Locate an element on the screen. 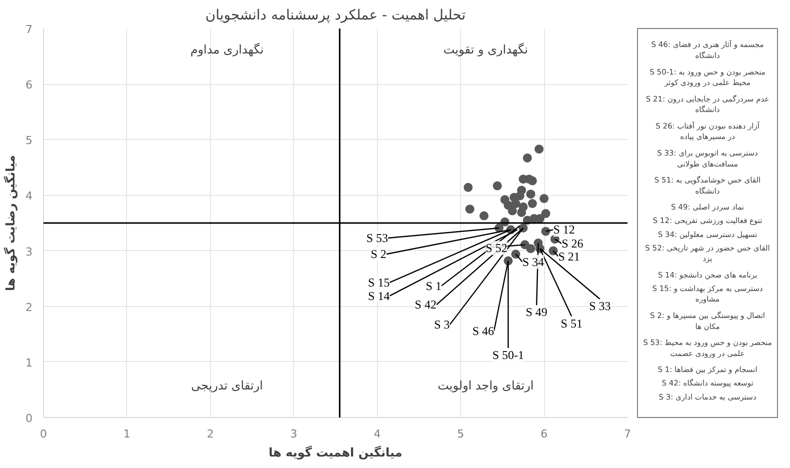 This screenshot has height=468, width=790. annotation: S 46 is located at coordinates (483, 331).